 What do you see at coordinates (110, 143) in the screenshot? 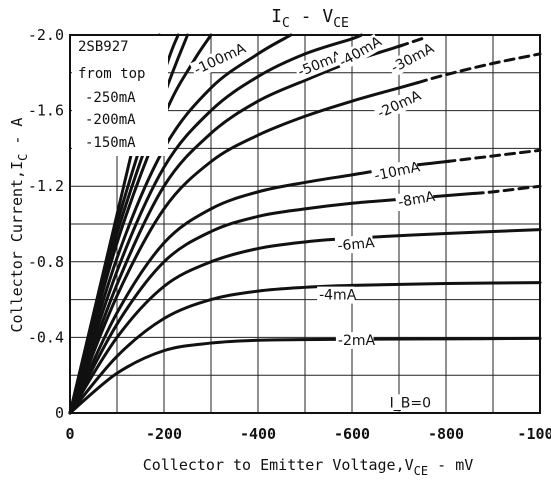
I see `legend-entry: -150mA` at bounding box center [110, 143].